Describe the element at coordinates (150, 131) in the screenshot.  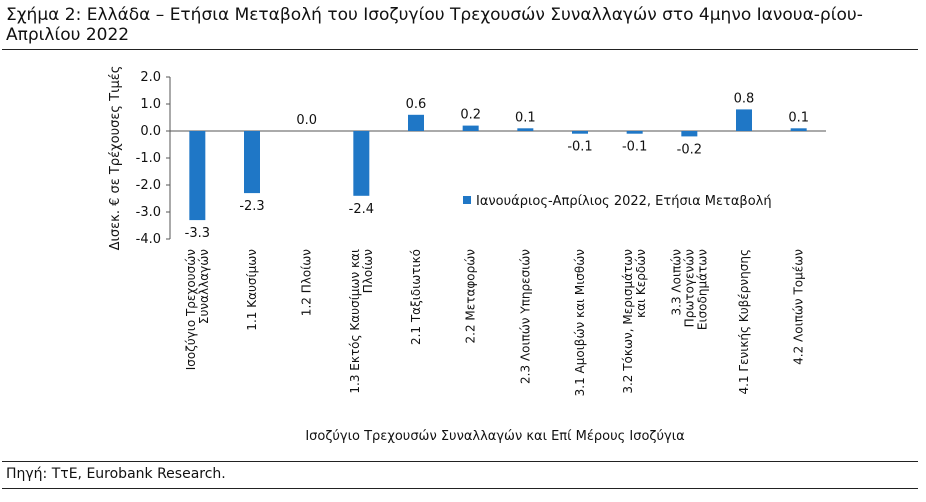
I see `y-tick-label: 0.0` at that location.